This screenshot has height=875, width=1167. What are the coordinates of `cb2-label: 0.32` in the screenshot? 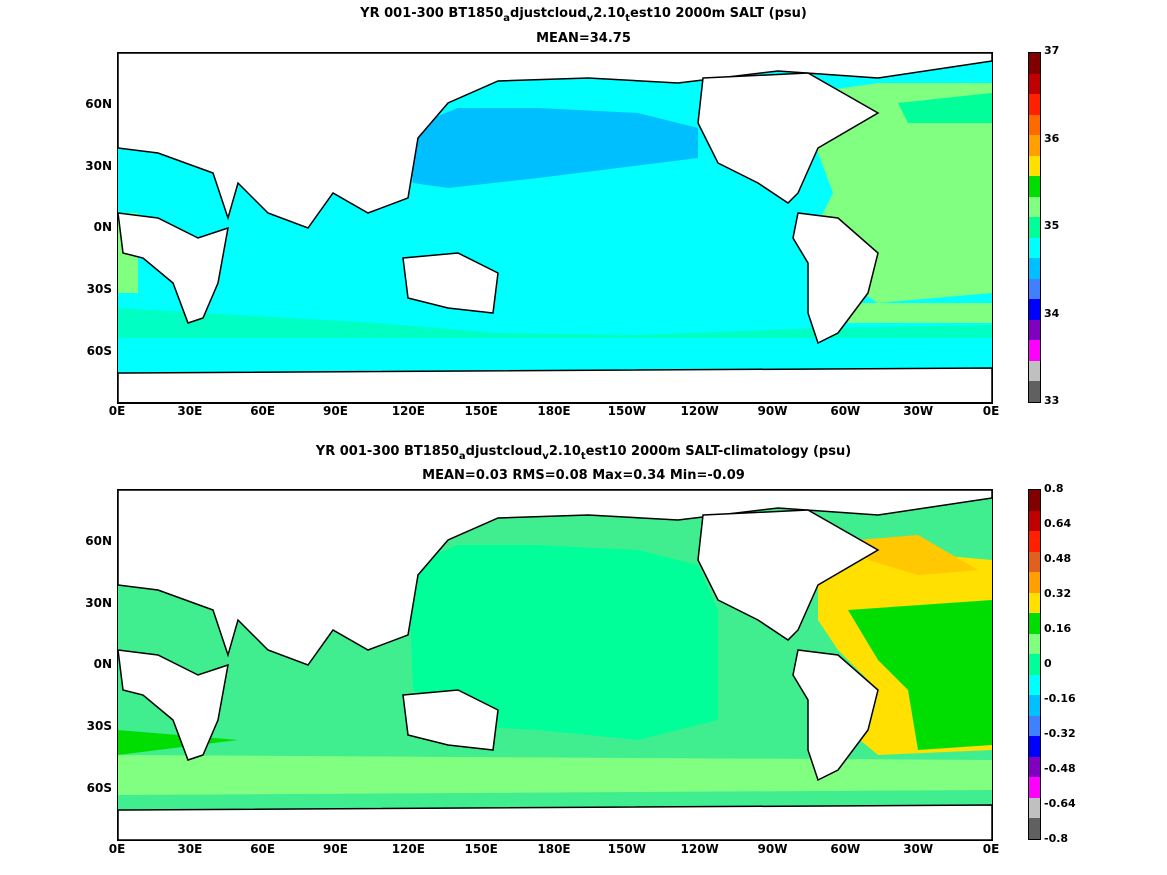 It's located at (1058, 593).